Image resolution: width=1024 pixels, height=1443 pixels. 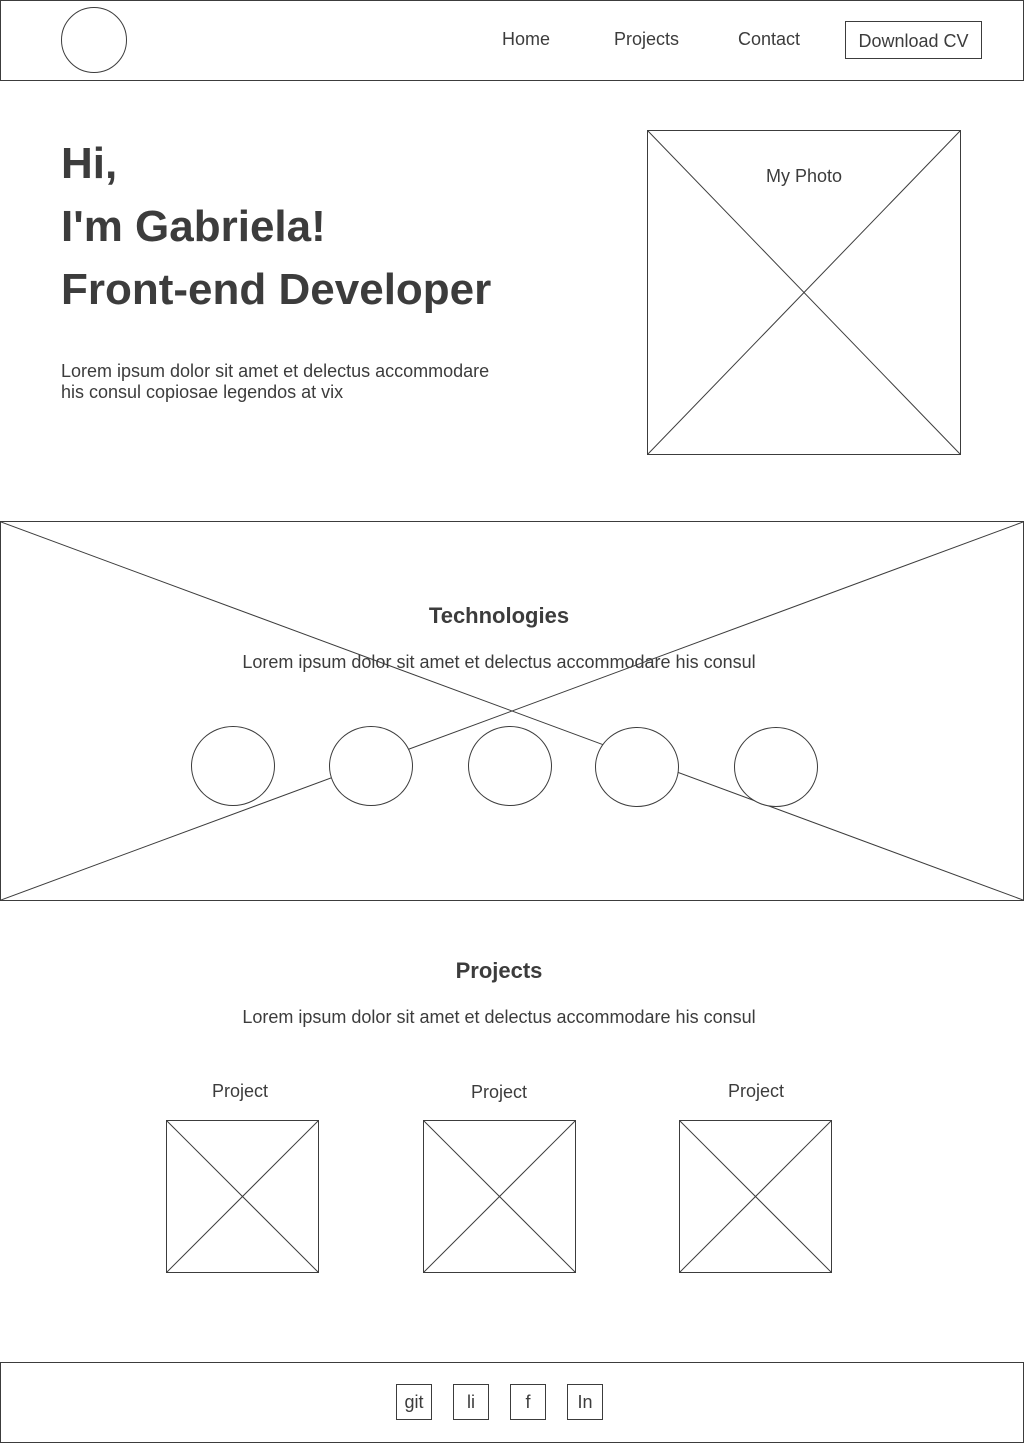 I want to click on projects-title: Projects, so click(x=499, y=970).